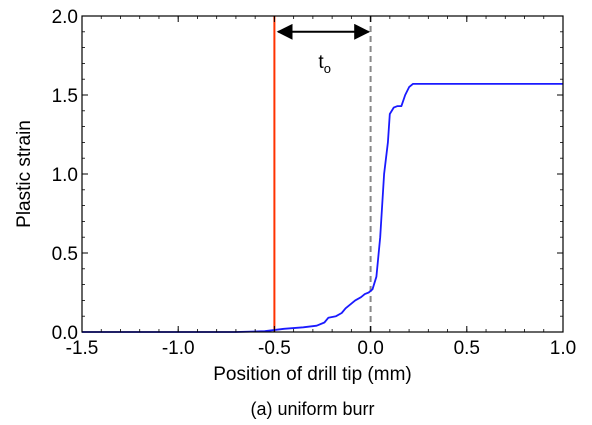  I want to click on x-tick-label: 1.0, so click(563, 348).